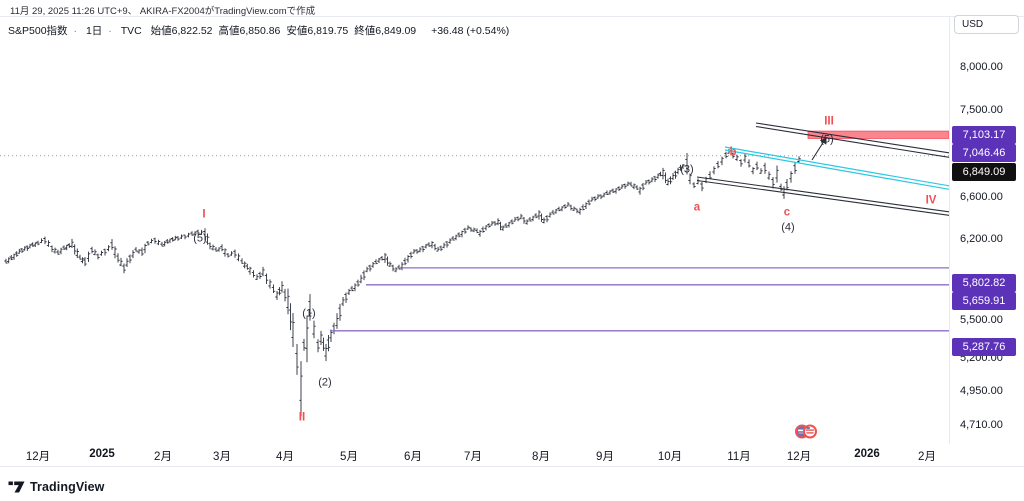 This screenshot has width=1024, height=501. Describe the element at coordinates (819, 149) in the screenshot. I see `projection-arrow` at that location.